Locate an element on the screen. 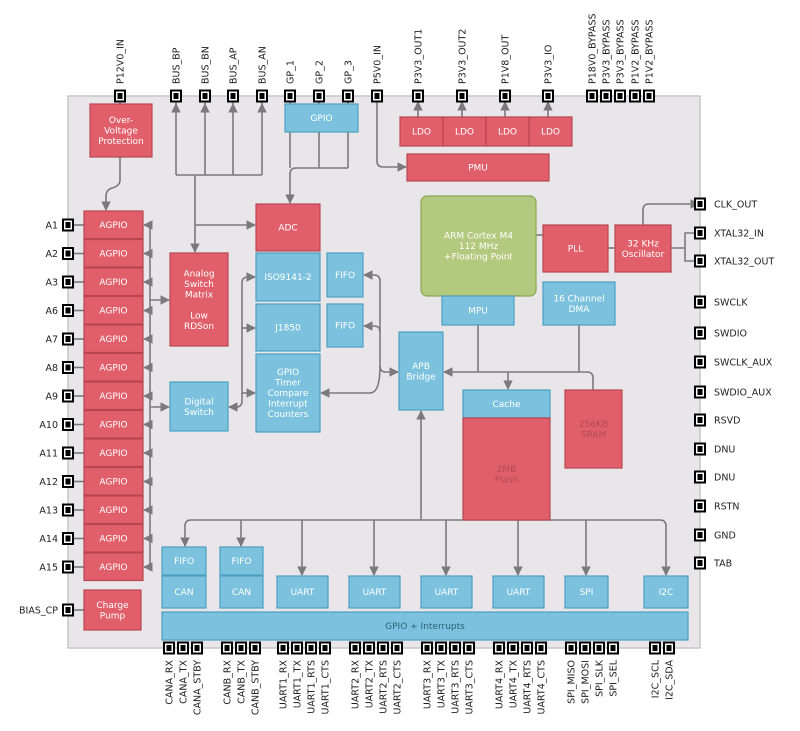  pin-label: GP_2 is located at coordinates (320, 72).